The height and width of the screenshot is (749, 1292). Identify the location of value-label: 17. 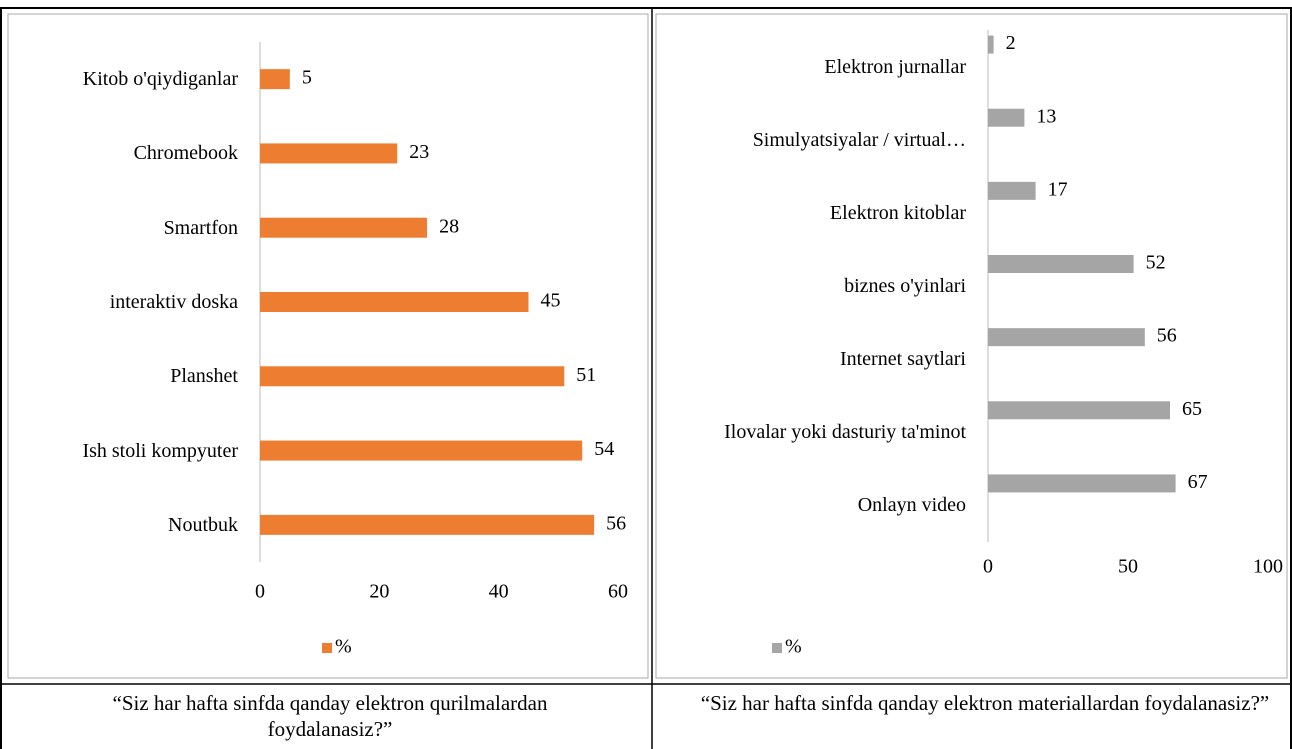
(1058, 189).